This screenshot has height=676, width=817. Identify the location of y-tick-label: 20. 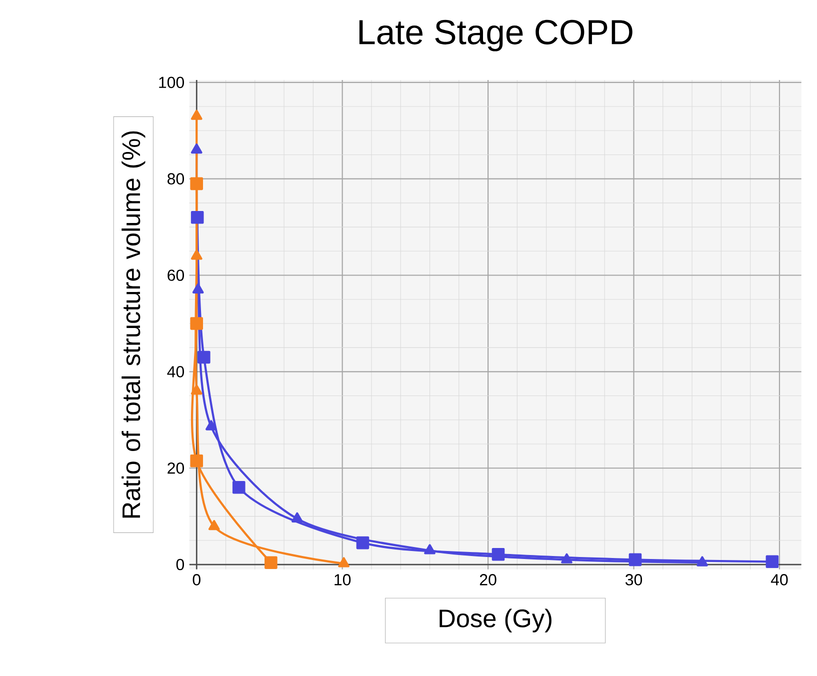
(176, 468).